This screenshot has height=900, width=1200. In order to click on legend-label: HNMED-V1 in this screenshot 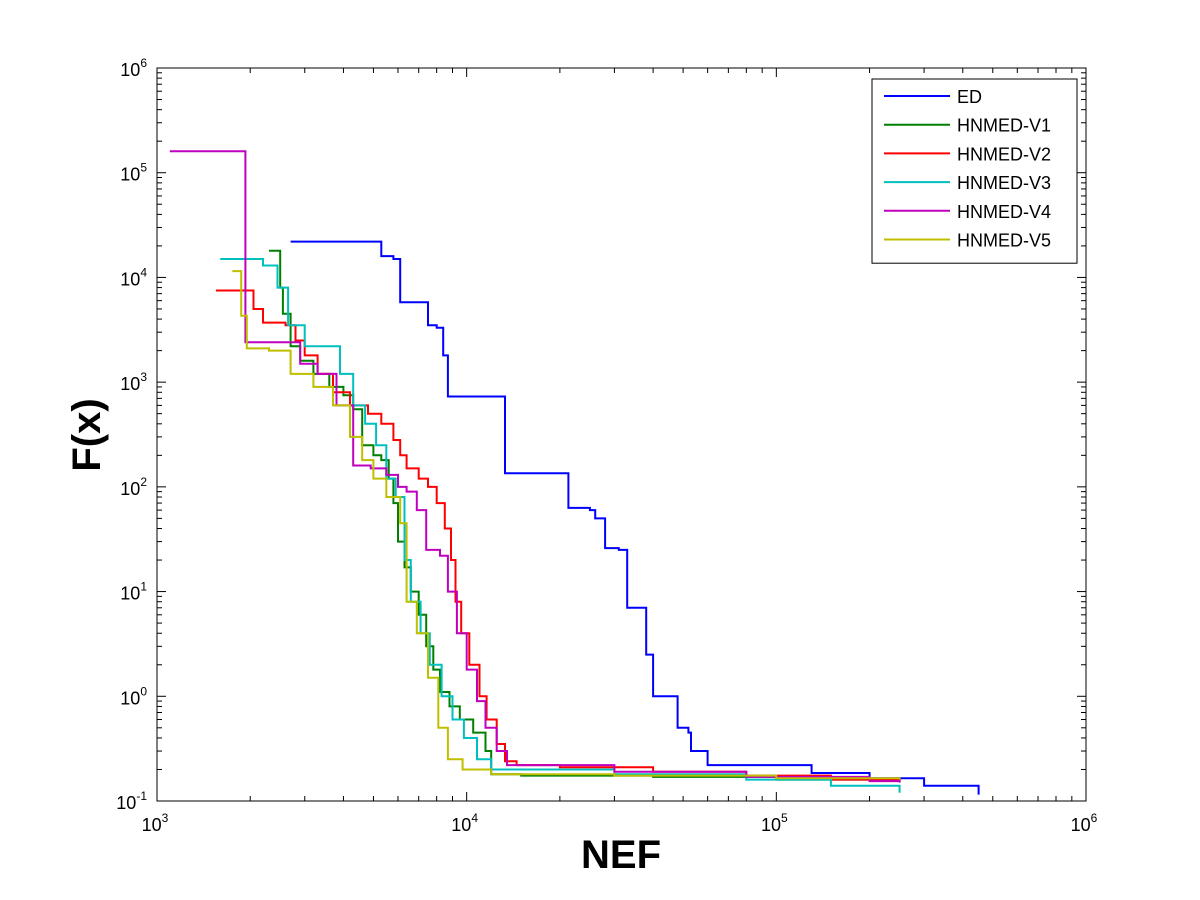, I will do `click(1004, 126)`.